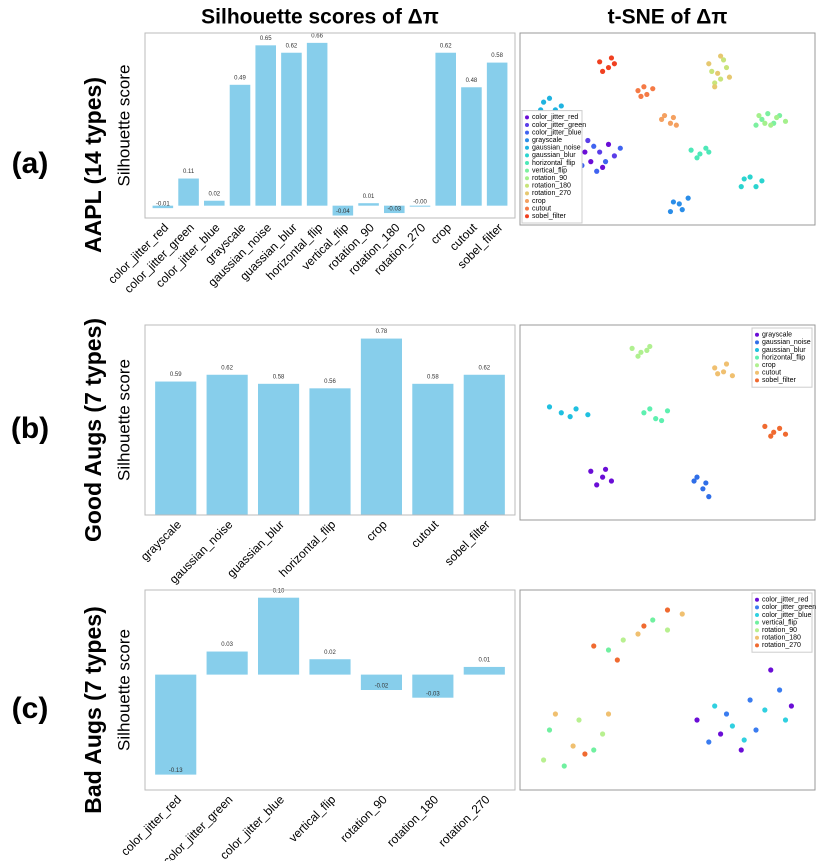 This screenshot has height=861, width=822. Describe the element at coordinates (555, 117) in the screenshot. I see `legend-entry: color_jitter_red` at that location.